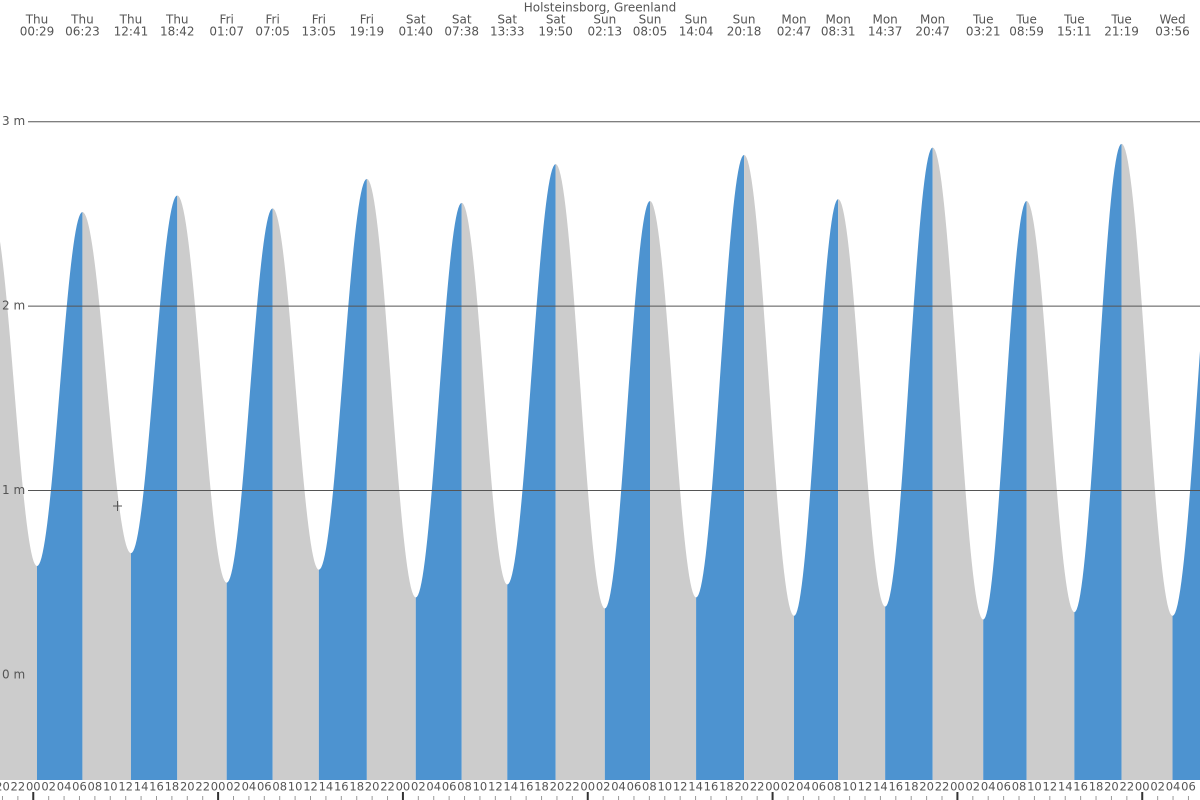 This screenshot has height=800, width=1200. What do you see at coordinates (510, 787) in the screenshot?
I see `x-tick-label: 14` at bounding box center [510, 787].